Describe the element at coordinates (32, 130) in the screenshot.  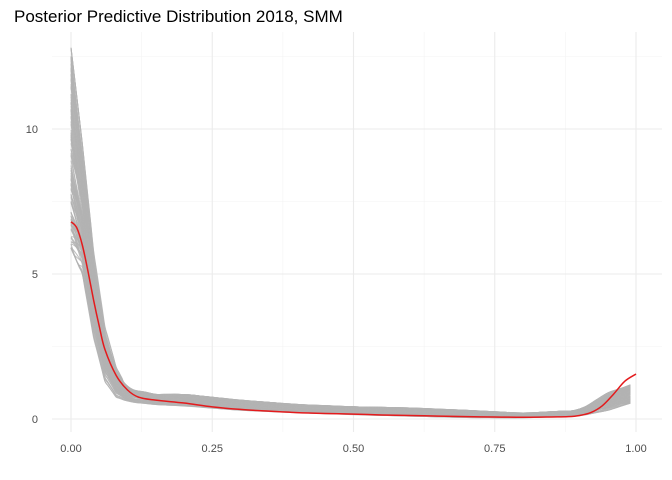
I see `y-tick-label: 10` at that location.